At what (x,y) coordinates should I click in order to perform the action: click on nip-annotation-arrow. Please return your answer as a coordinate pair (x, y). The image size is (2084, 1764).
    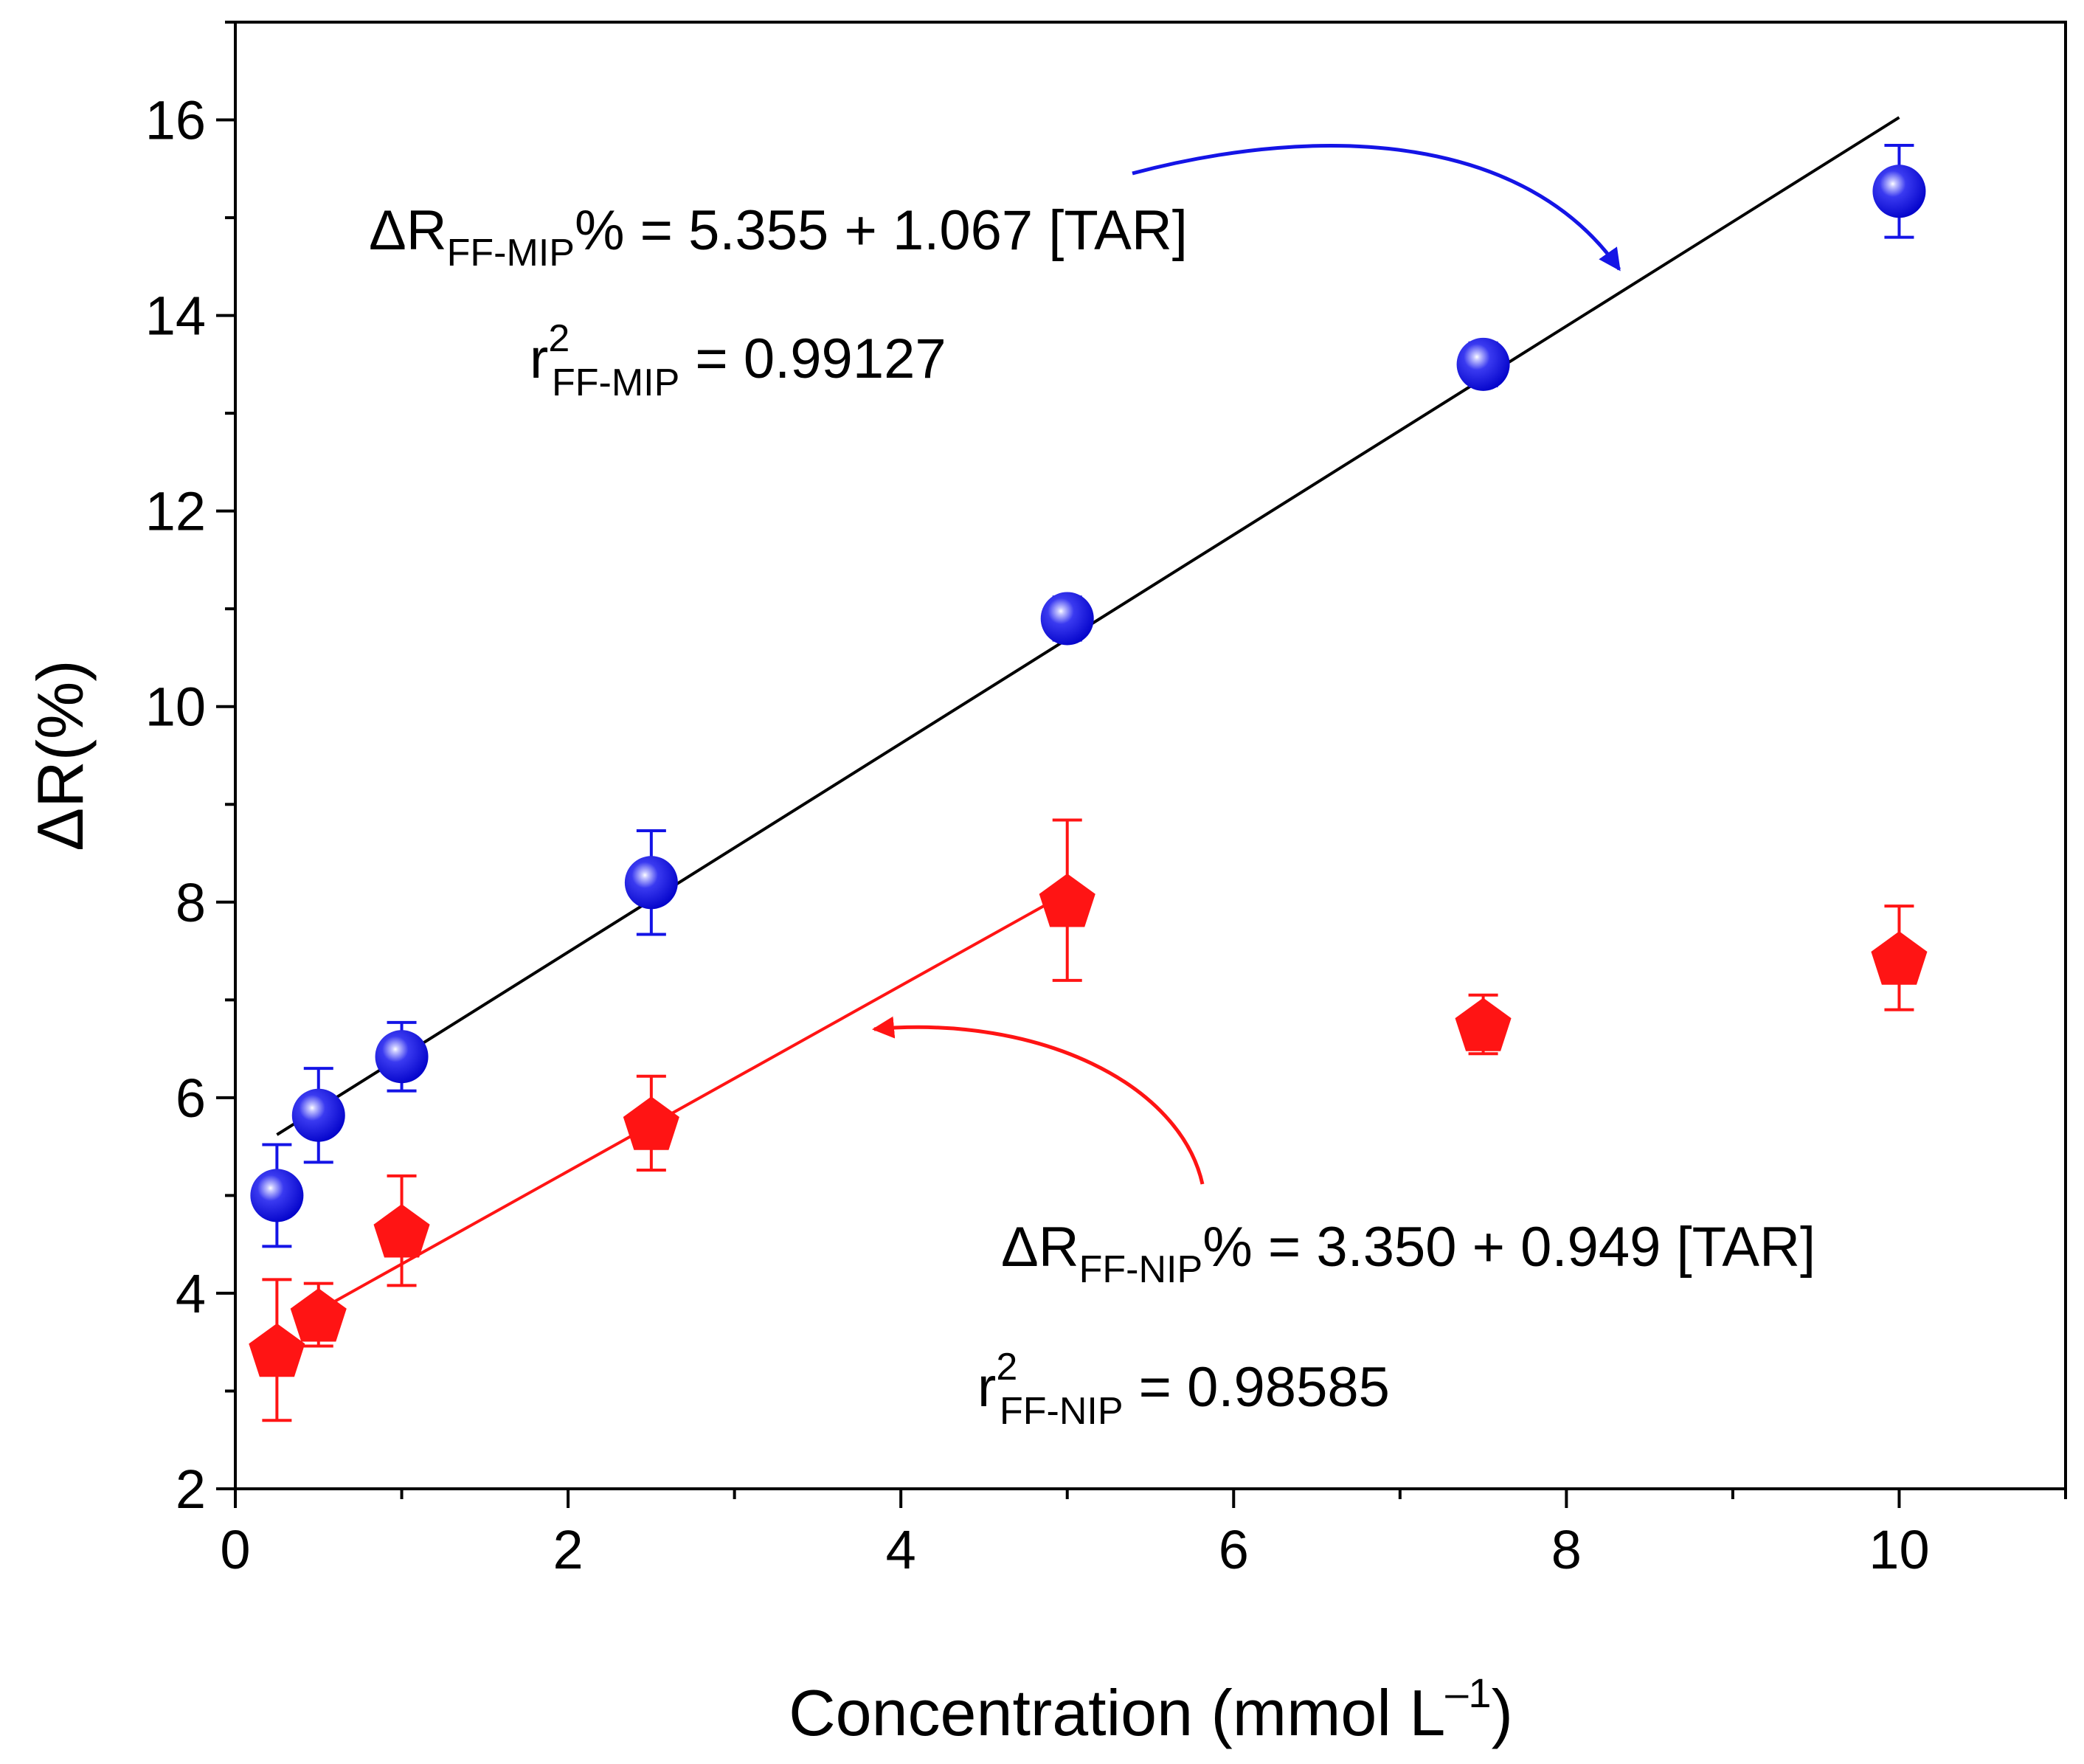
    Looking at the image, I should click on (1038, 1101).